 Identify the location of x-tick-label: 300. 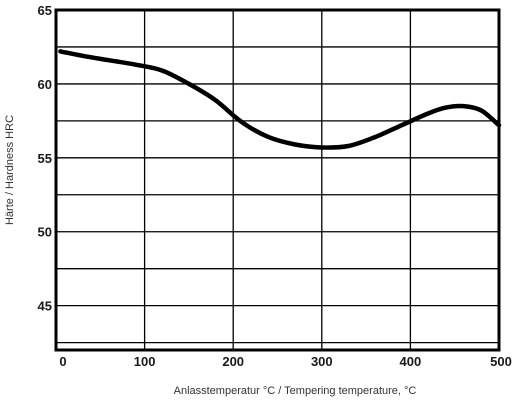
(322, 361).